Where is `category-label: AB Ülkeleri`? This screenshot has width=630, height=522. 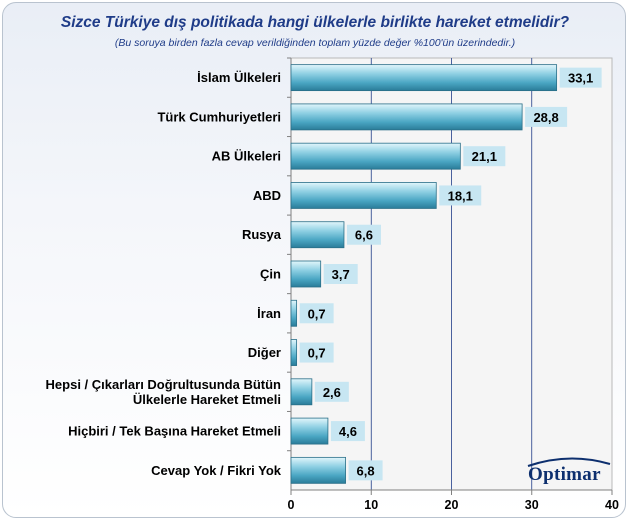 category-label: AB Ülkeleri is located at coordinates (246, 156).